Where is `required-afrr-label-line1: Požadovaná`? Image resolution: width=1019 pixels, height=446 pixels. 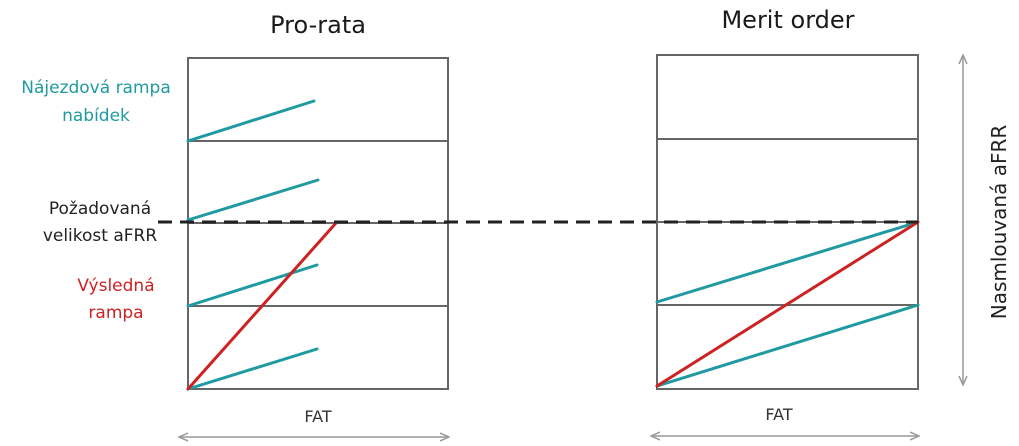
required-afrr-label-line1: Požadovaná is located at coordinates (100, 209).